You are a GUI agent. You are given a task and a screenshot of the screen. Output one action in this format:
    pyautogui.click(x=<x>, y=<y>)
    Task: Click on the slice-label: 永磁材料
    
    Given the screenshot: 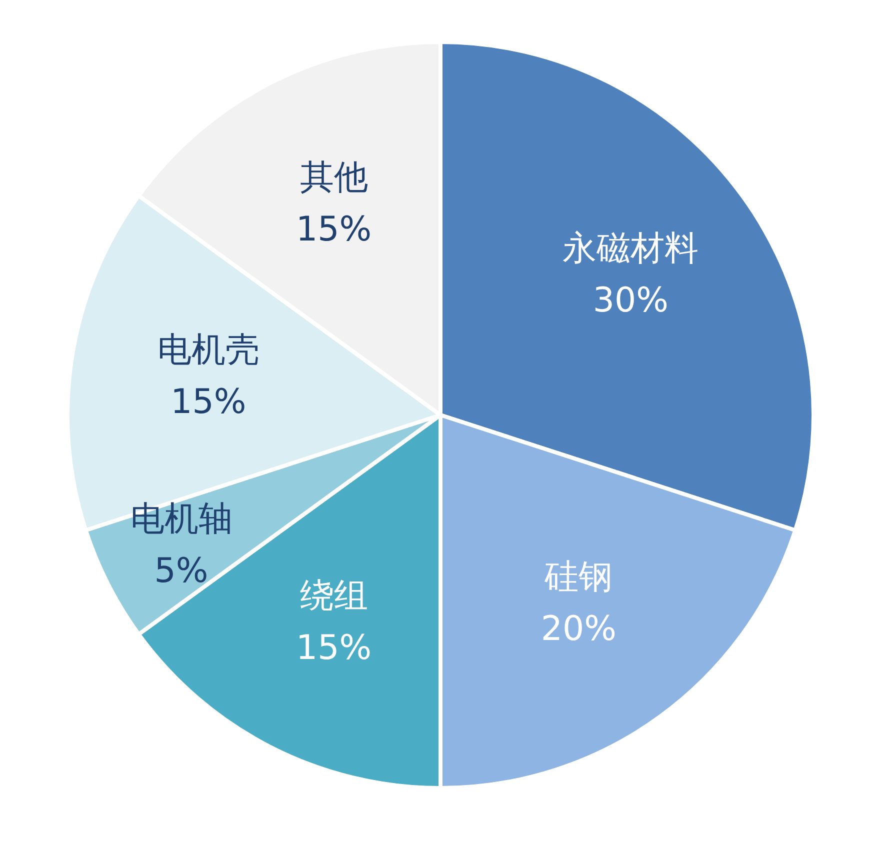 What is the action you would take?
    pyautogui.click(x=630, y=248)
    